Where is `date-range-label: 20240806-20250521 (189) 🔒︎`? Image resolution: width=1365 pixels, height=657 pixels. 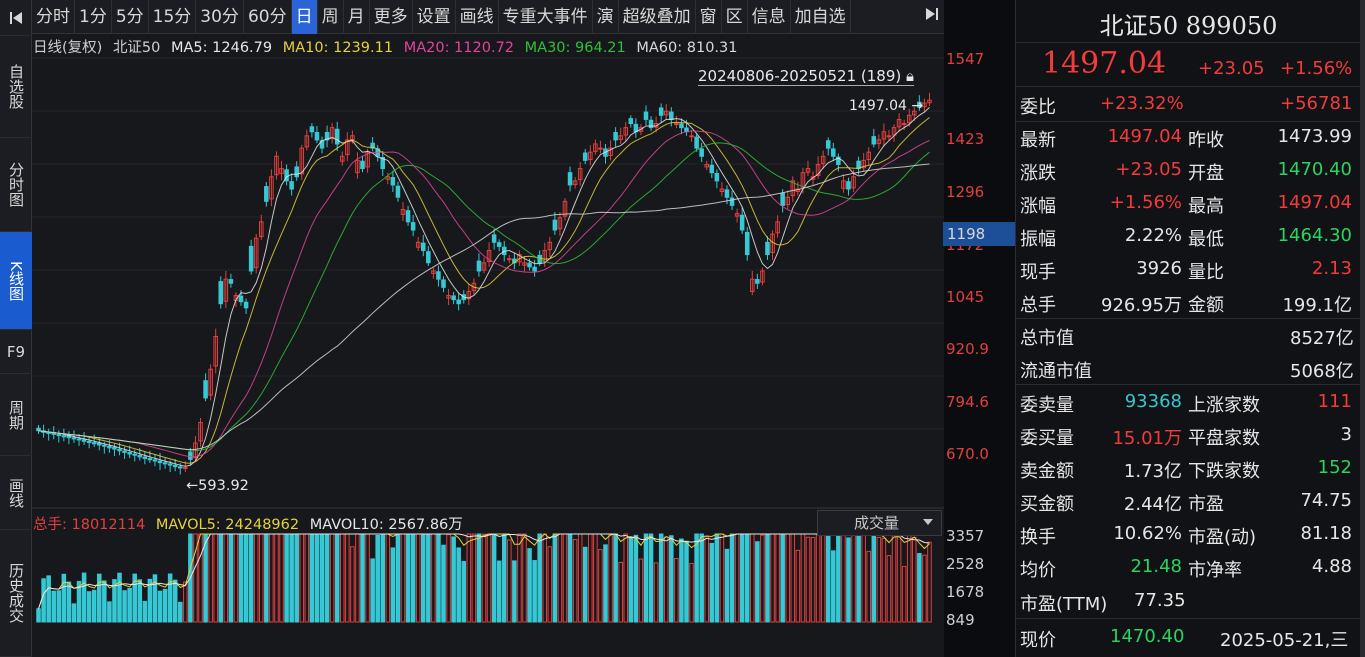 date-range-label: 20240806-20250521 (189) 🔒︎ is located at coordinates (806, 76).